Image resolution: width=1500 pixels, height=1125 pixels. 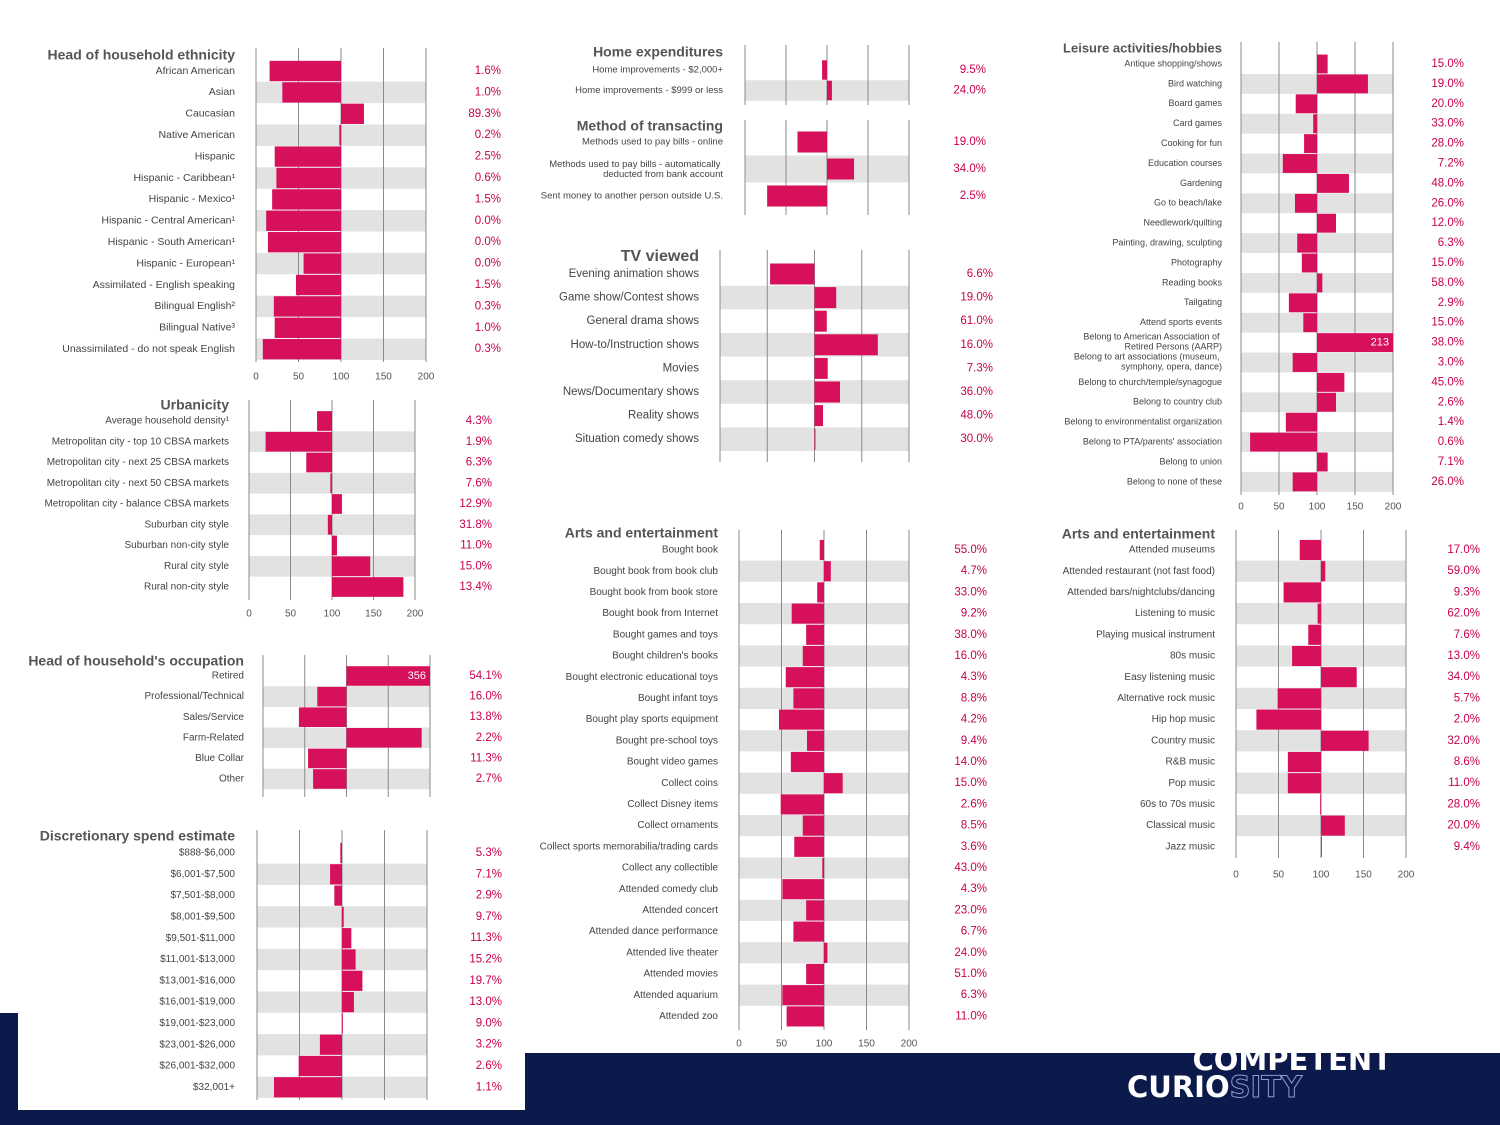 I want to click on category-label: Attended bars/nightclubs/dancing, so click(x=1141, y=592).